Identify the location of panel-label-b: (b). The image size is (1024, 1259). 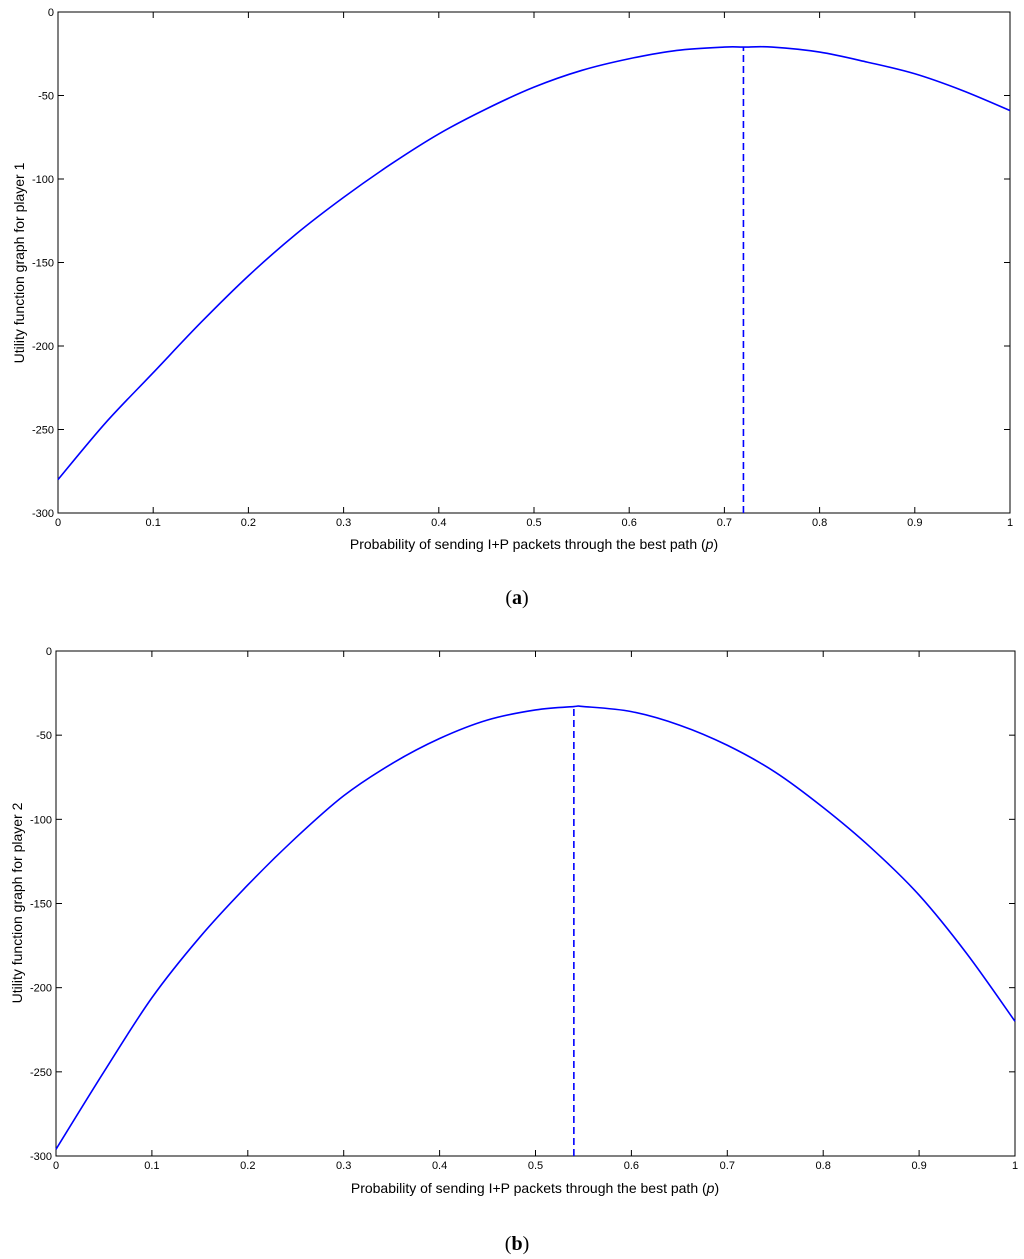
(517, 1244).